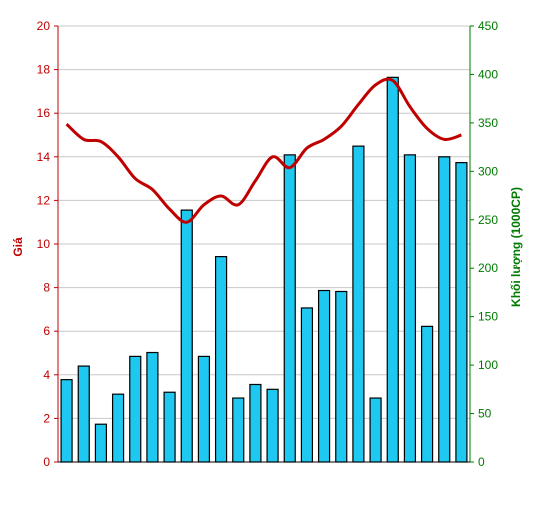 Image resolution: width=550 pixels, height=525 pixels. Describe the element at coordinates (46, 288) in the screenshot. I see `left-tick-label: 8` at that location.